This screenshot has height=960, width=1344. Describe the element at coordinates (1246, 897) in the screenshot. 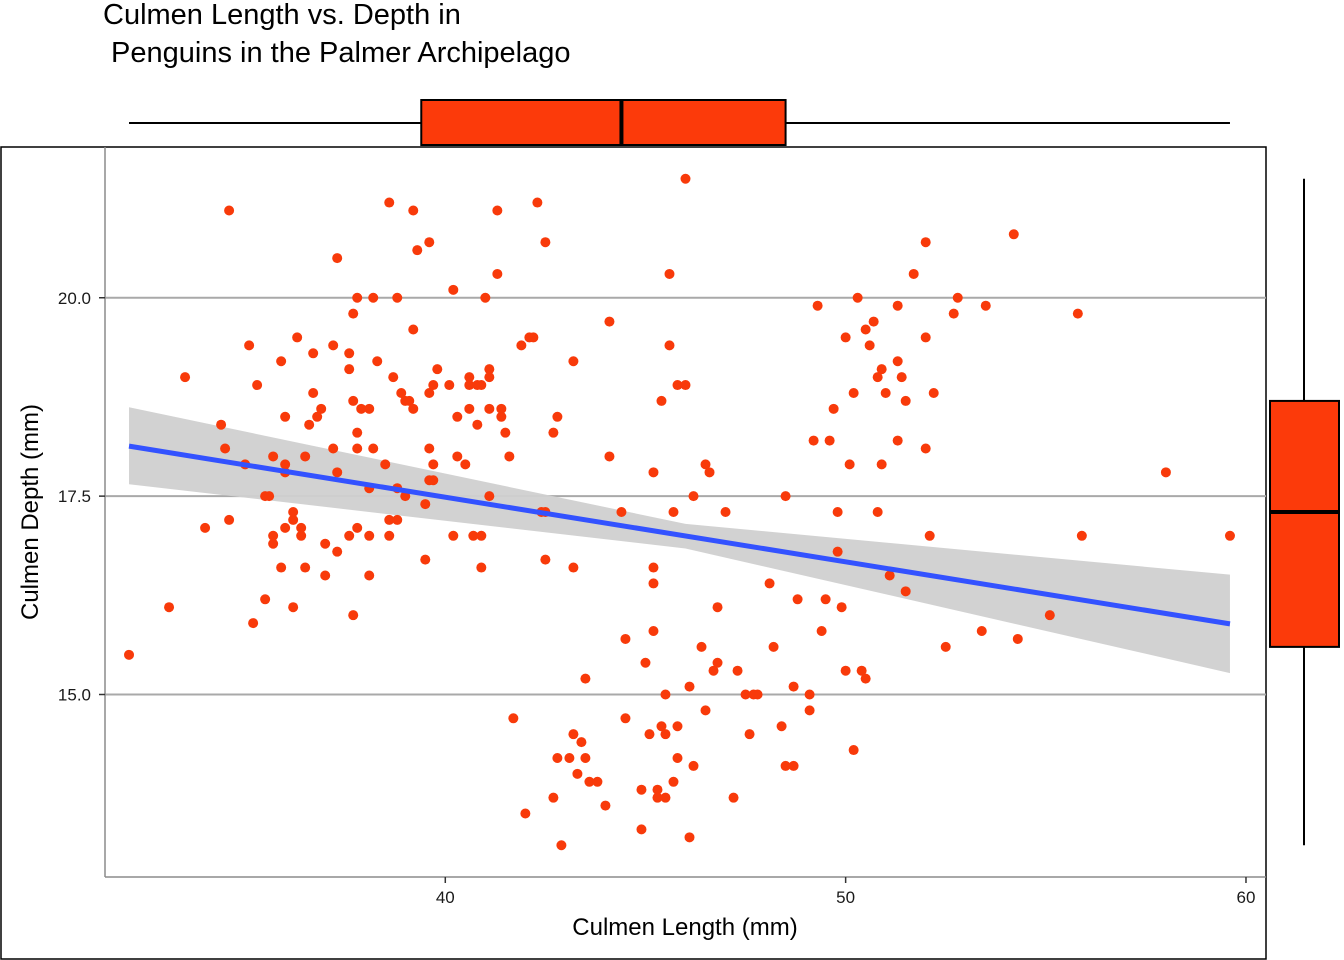

I see `x-tick-label: 60` at that location.